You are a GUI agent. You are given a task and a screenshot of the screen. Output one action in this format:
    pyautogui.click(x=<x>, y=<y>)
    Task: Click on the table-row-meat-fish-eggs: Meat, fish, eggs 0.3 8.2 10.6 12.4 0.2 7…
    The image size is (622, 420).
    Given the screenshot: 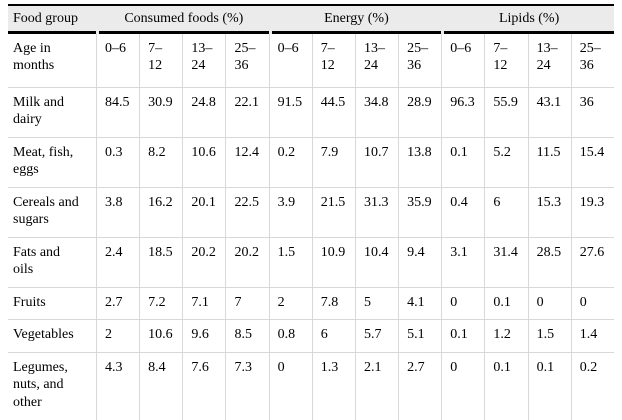 What is the action you would take?
    pyautogui.click(x=311, y=162)
    